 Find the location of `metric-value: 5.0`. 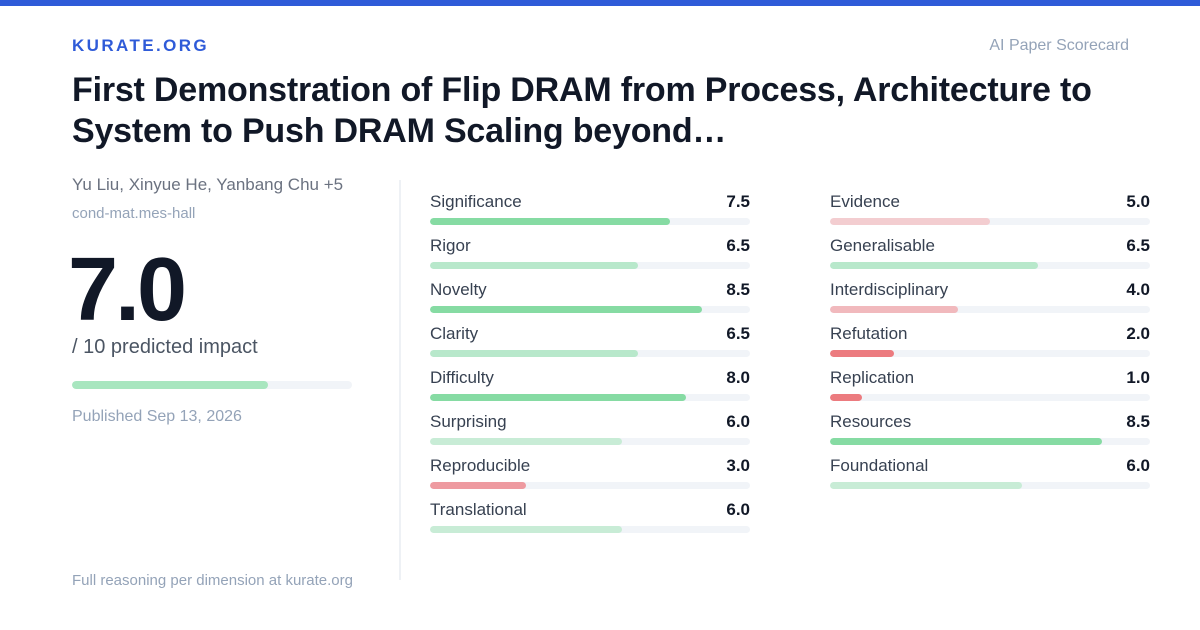

metric-value: 5.0 is located at coordinates (1138, 201).